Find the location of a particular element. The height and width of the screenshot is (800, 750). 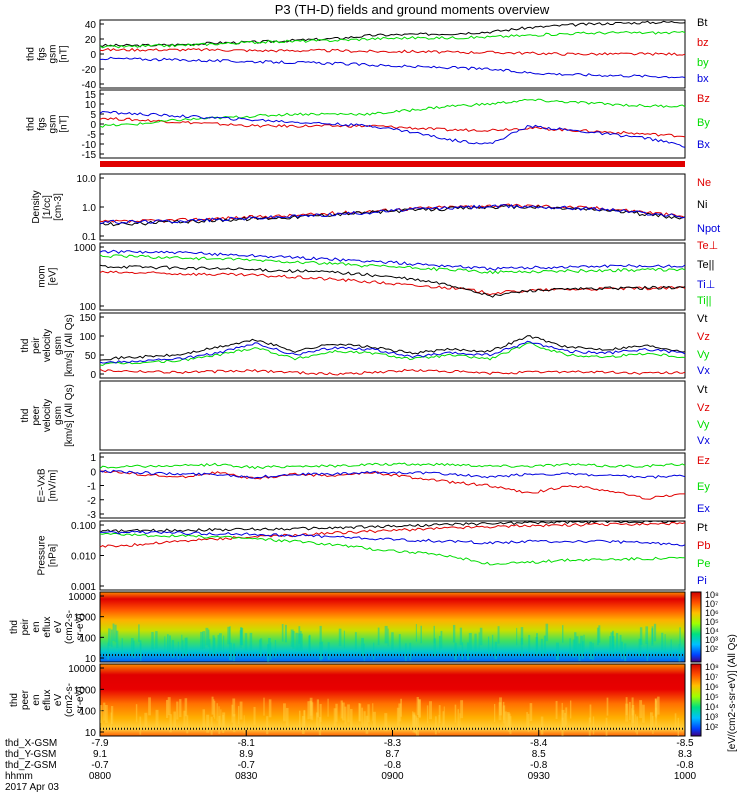

xaxis-value: 0930 is located at coordinates (539, 776).